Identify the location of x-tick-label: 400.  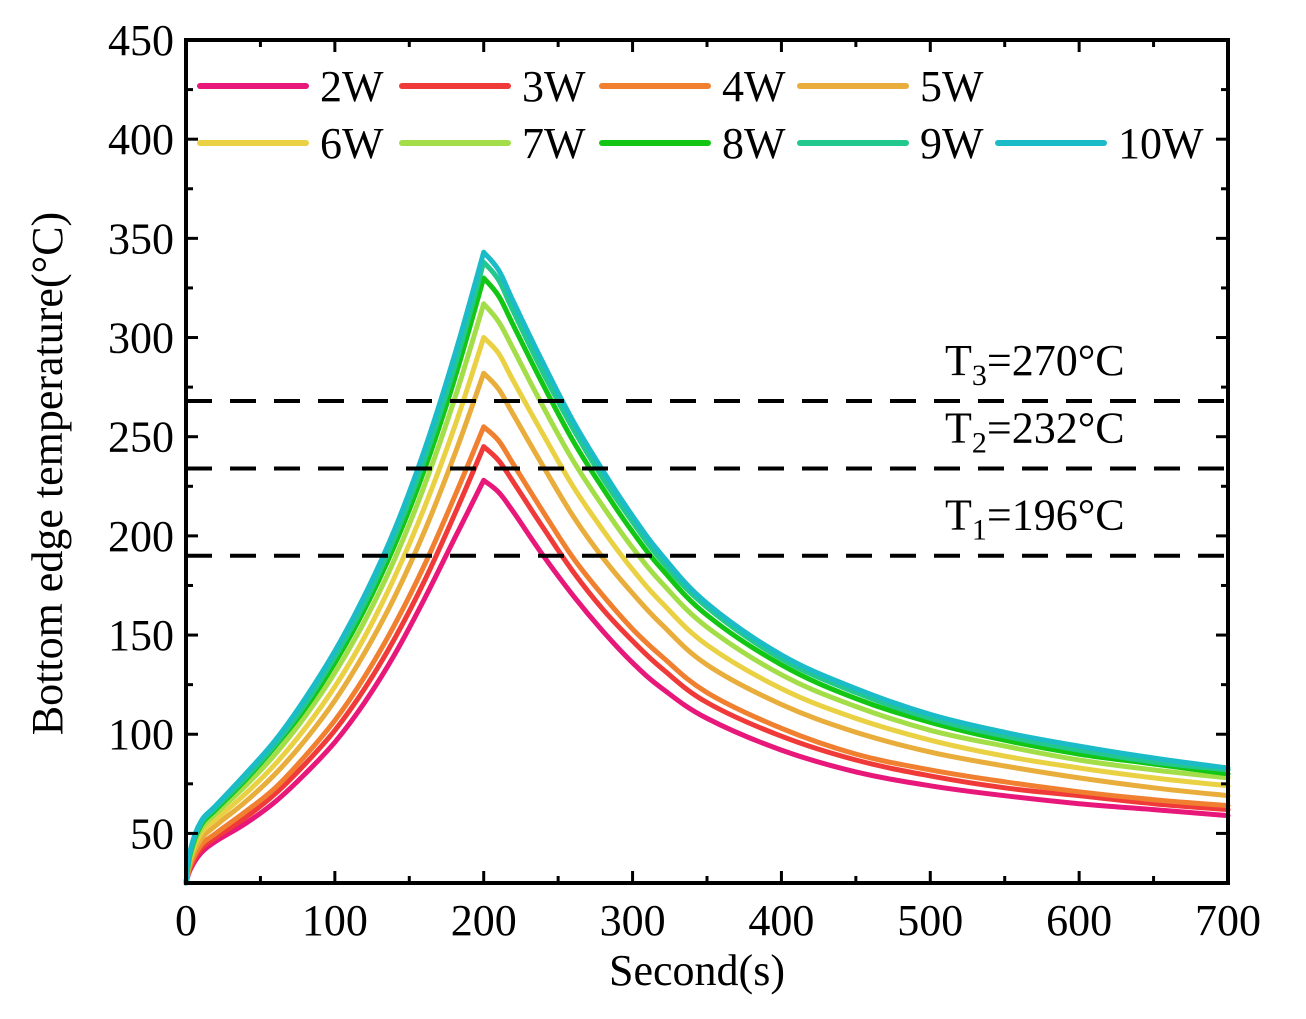
(781, 920).